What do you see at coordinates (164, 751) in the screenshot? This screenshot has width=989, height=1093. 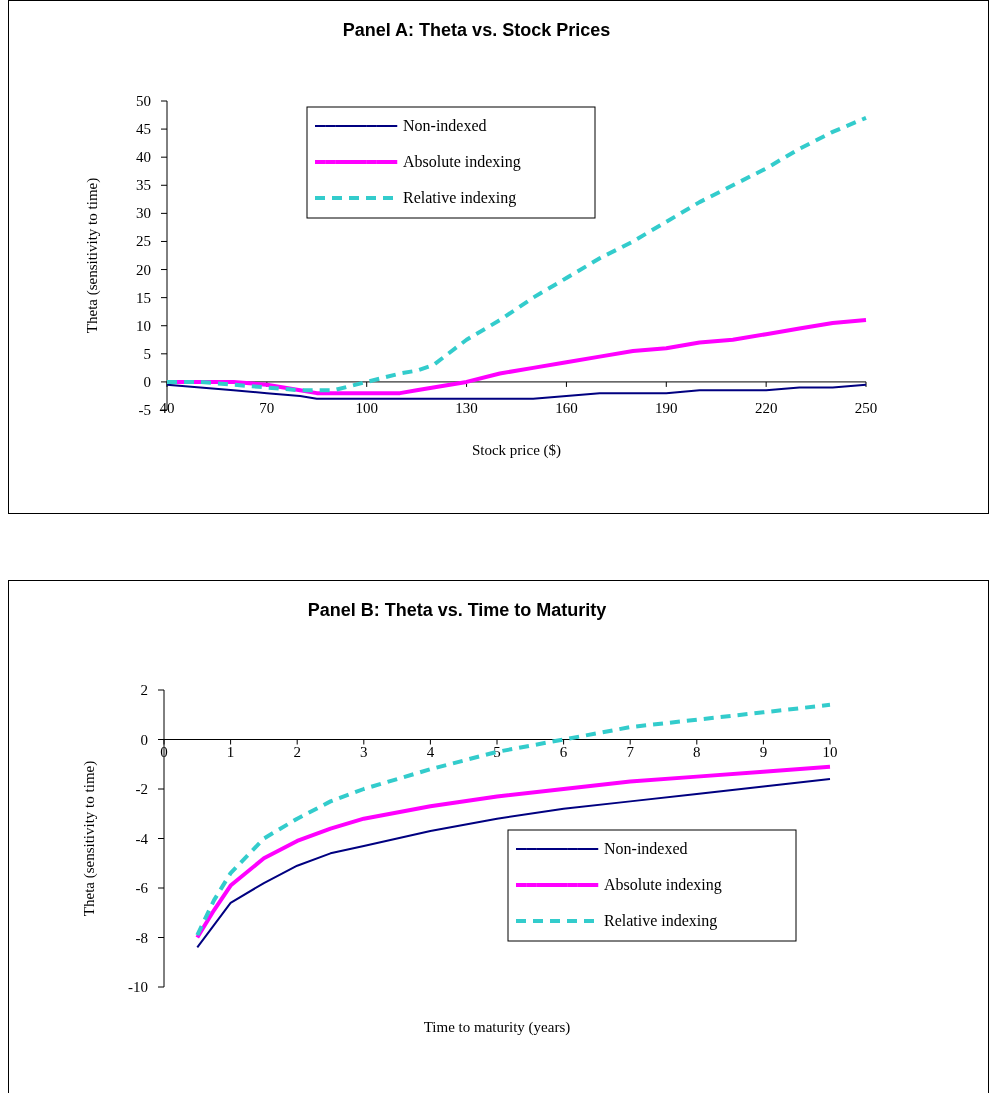 I see `x-tick-label: 0` at bounding box center [164, 751].